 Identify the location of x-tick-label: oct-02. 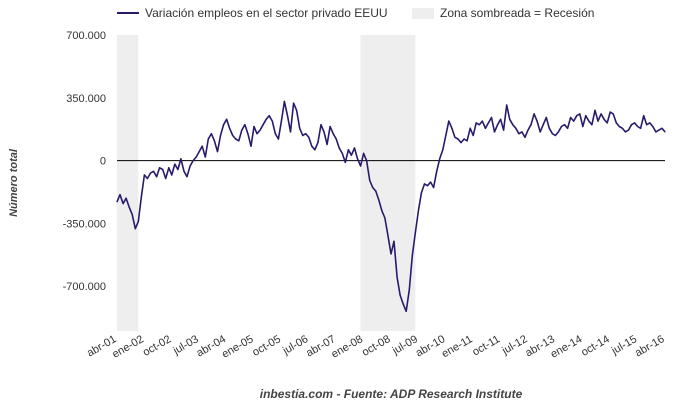
(157, 346).